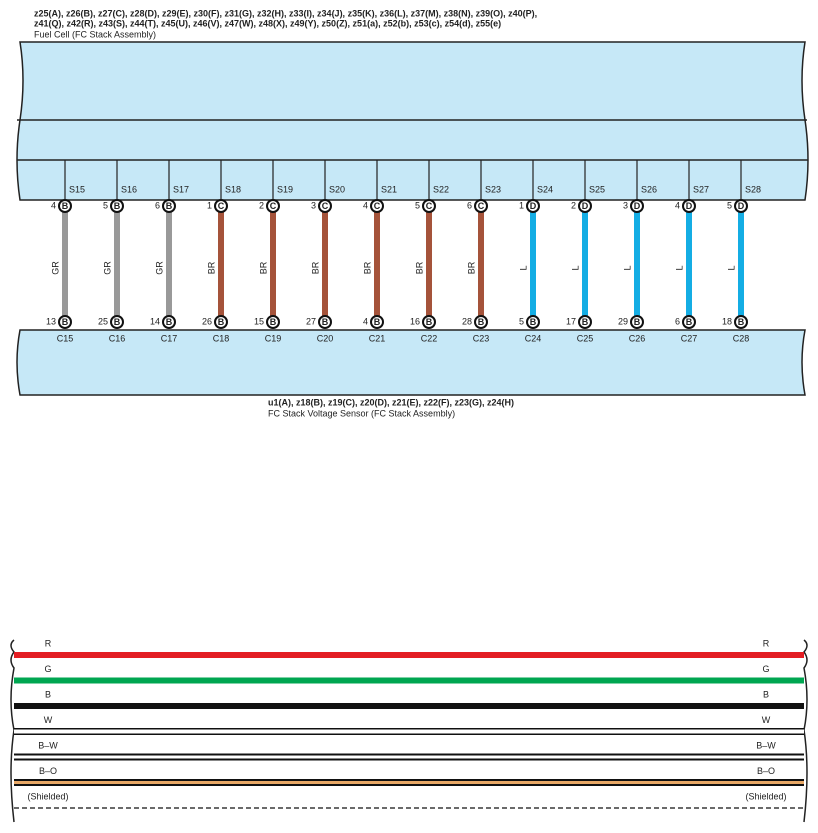 This screenshot has width=818, height=833. Describe the element at coordinates (261, 205) in the screenshot. I see `top-pin-number: 2` at that location.